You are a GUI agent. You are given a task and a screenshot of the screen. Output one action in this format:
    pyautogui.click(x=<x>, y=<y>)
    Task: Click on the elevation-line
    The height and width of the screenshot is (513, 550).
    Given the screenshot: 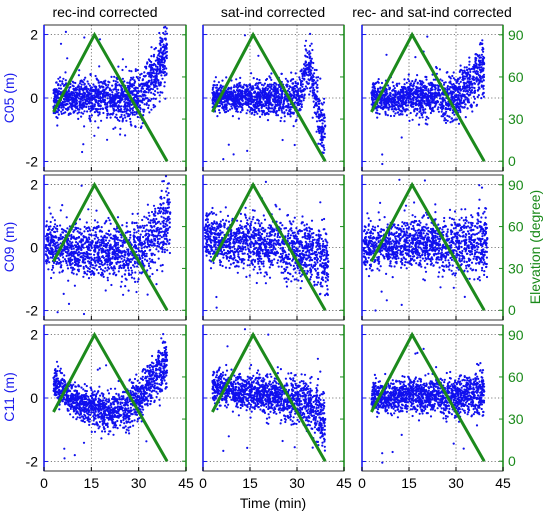 What is the action you would take?
    pyautogui.click(x=110, y=96)
    